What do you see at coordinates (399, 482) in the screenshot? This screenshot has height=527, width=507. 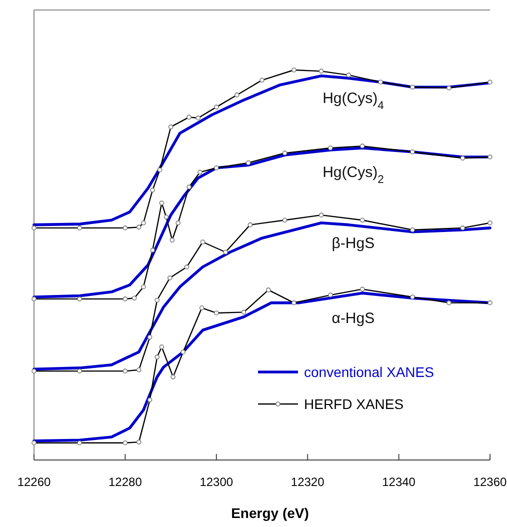 I see `x-tick-label: 12340` at bounding box center [399, 482].